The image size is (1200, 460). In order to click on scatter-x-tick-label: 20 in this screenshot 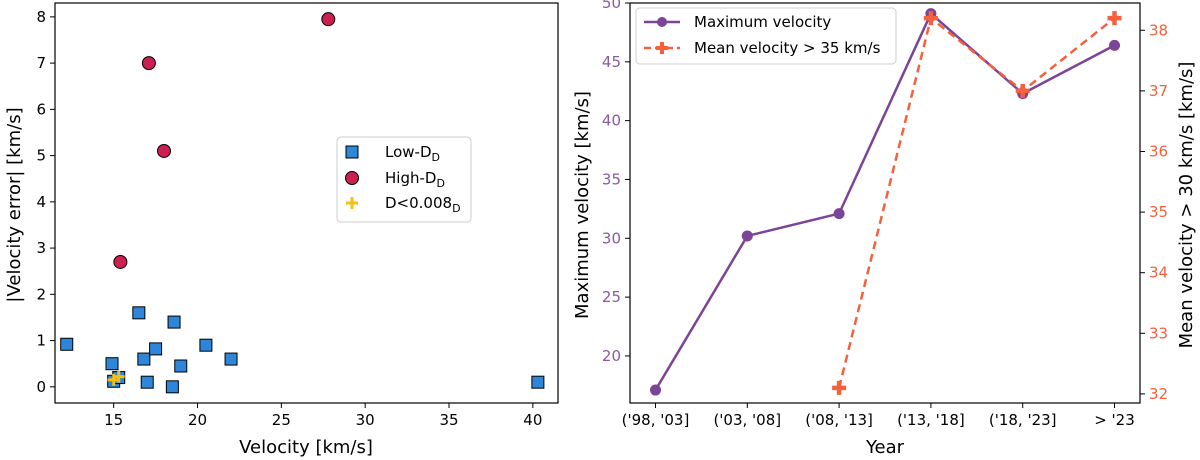, I will do `click(197, 420)`.